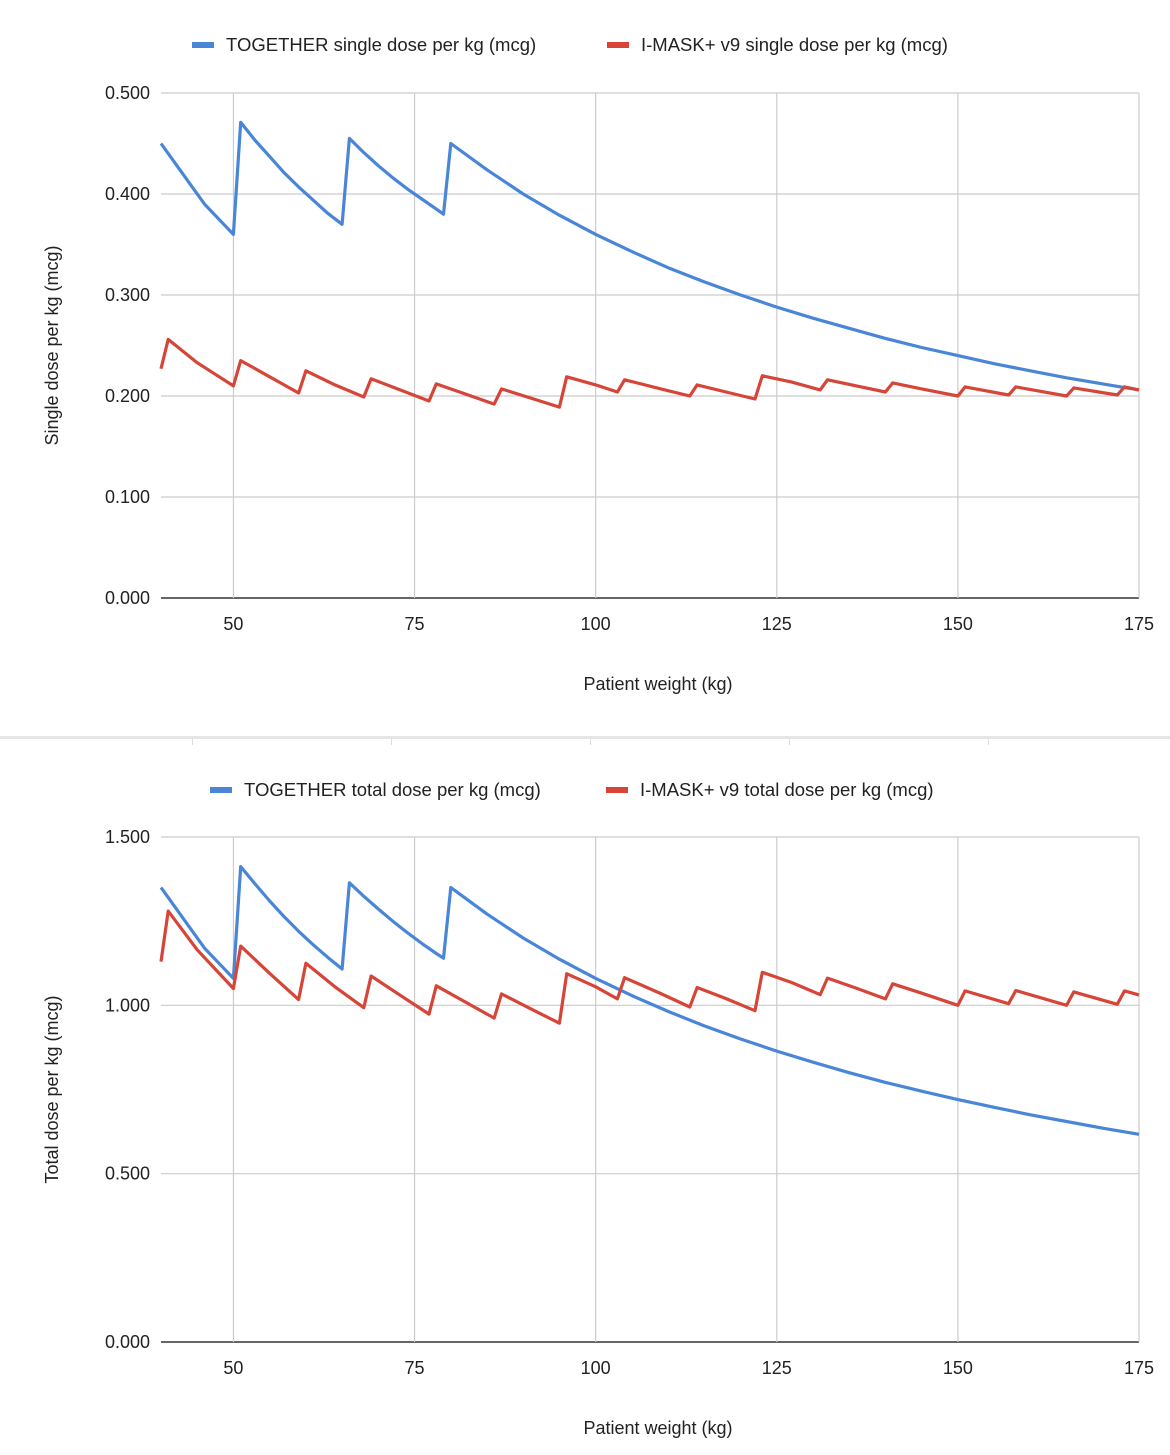 Image resolution: width=1170 pixels, height=1455 pixels. What do you see at coordinates (127, 1005) in the screenshot?
I see `y-tick-label: 1.000` at bounding box center [127, 1005].